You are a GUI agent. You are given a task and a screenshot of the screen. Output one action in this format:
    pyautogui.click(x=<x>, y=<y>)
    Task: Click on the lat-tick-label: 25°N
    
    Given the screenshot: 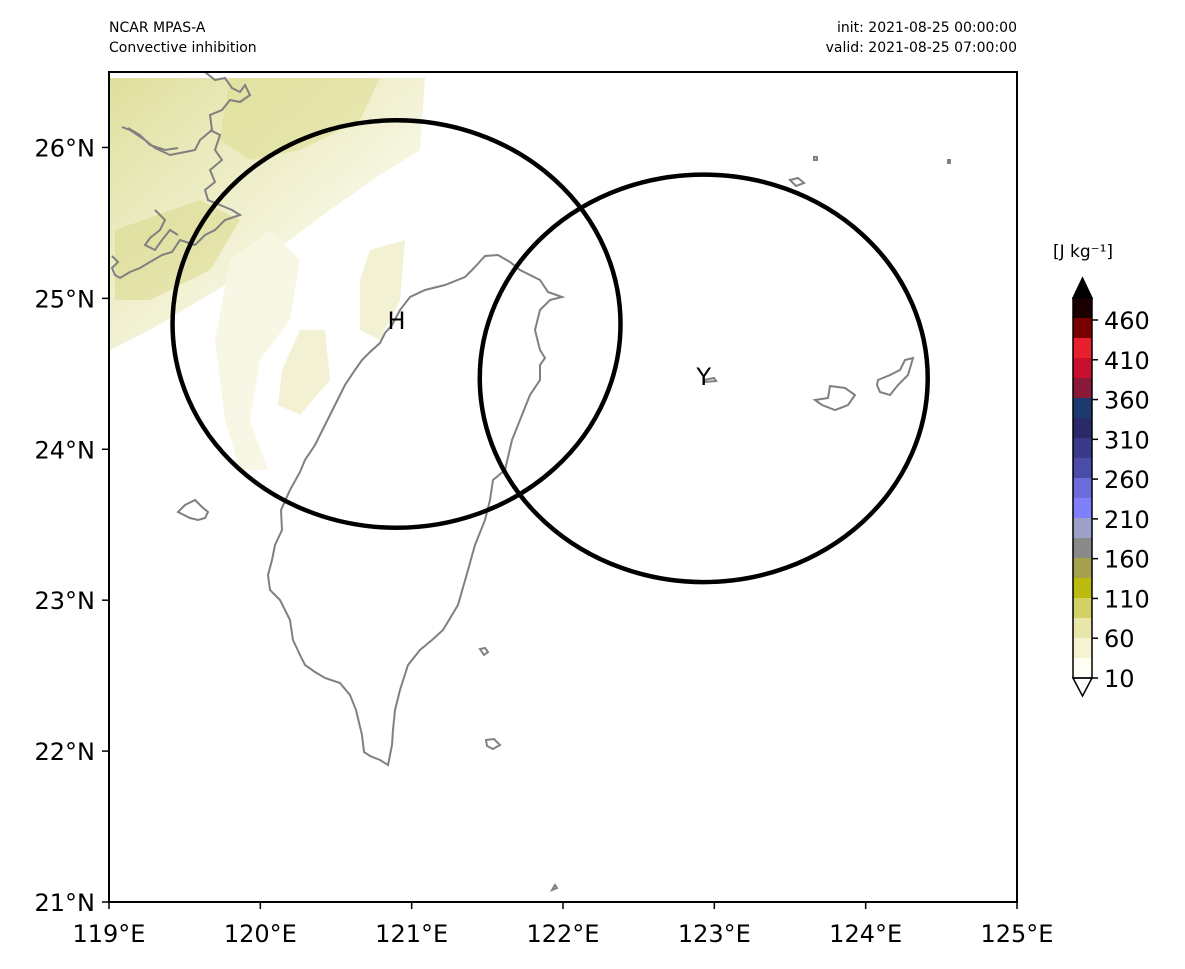 What is the action you would take?
    pyautogui.click(x=65, y=299)
    